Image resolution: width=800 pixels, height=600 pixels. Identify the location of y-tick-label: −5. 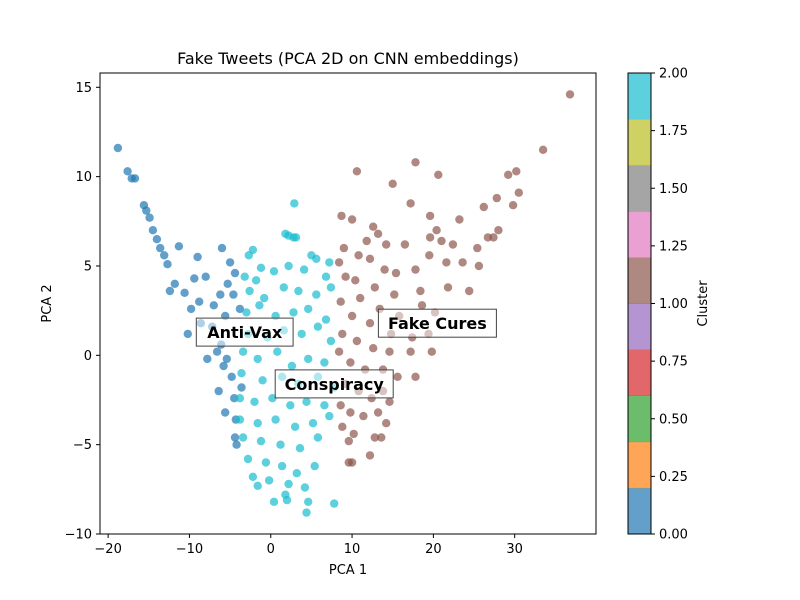
(82, 445).